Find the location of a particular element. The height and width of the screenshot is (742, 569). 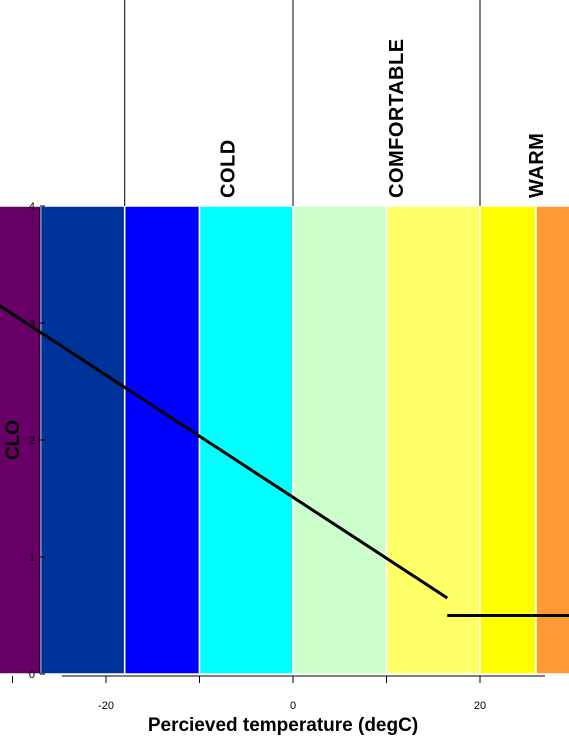

y-axis-title: CLO is located at coordinates (13, 440).